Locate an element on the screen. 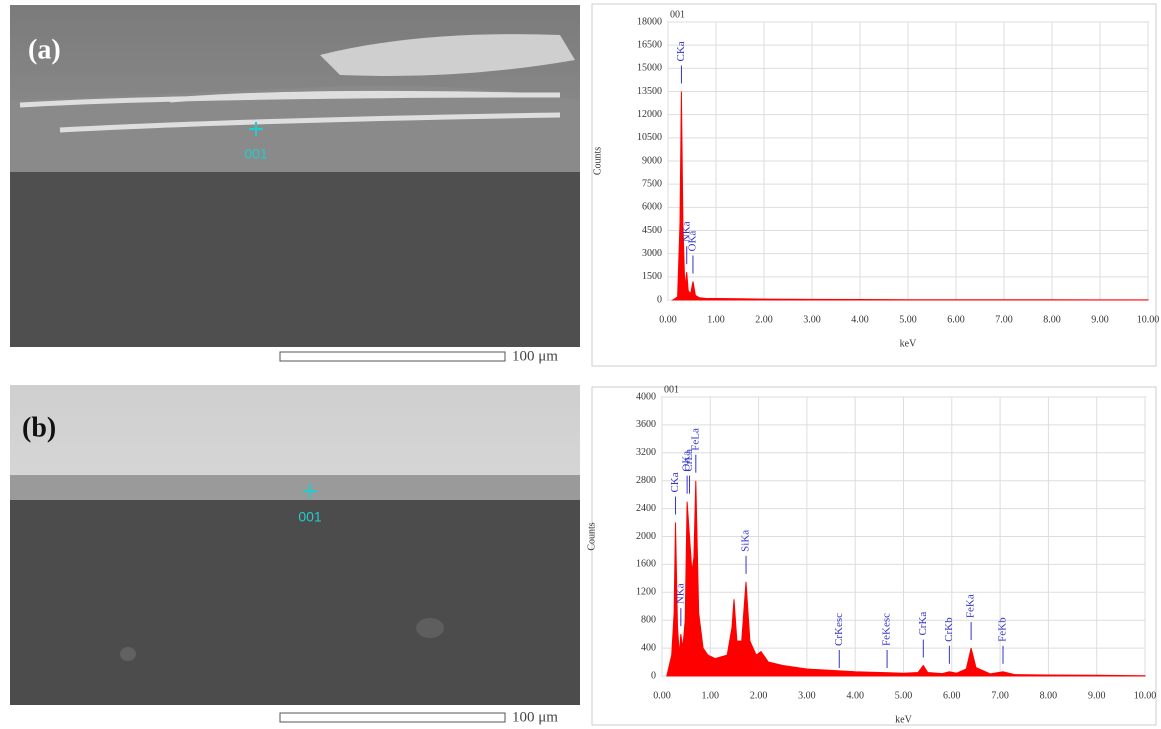 Image resolution: width=1161 pixels, height=729 pixels. y-tick-label: 2000 is located at coordinates (646, 536).